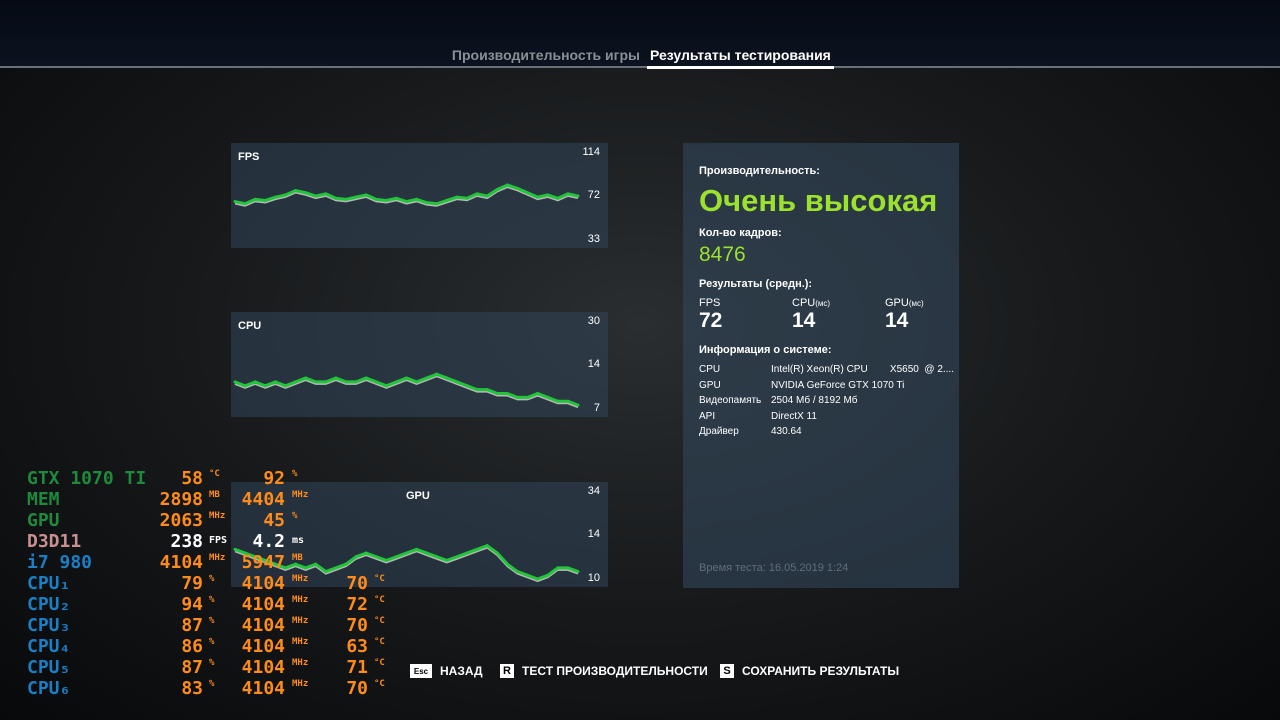 This screenshot has height=720, width=1280. Describe the element at coordinates (249, 157) in the screenshot. I see `chart-title: FPS` at that location.